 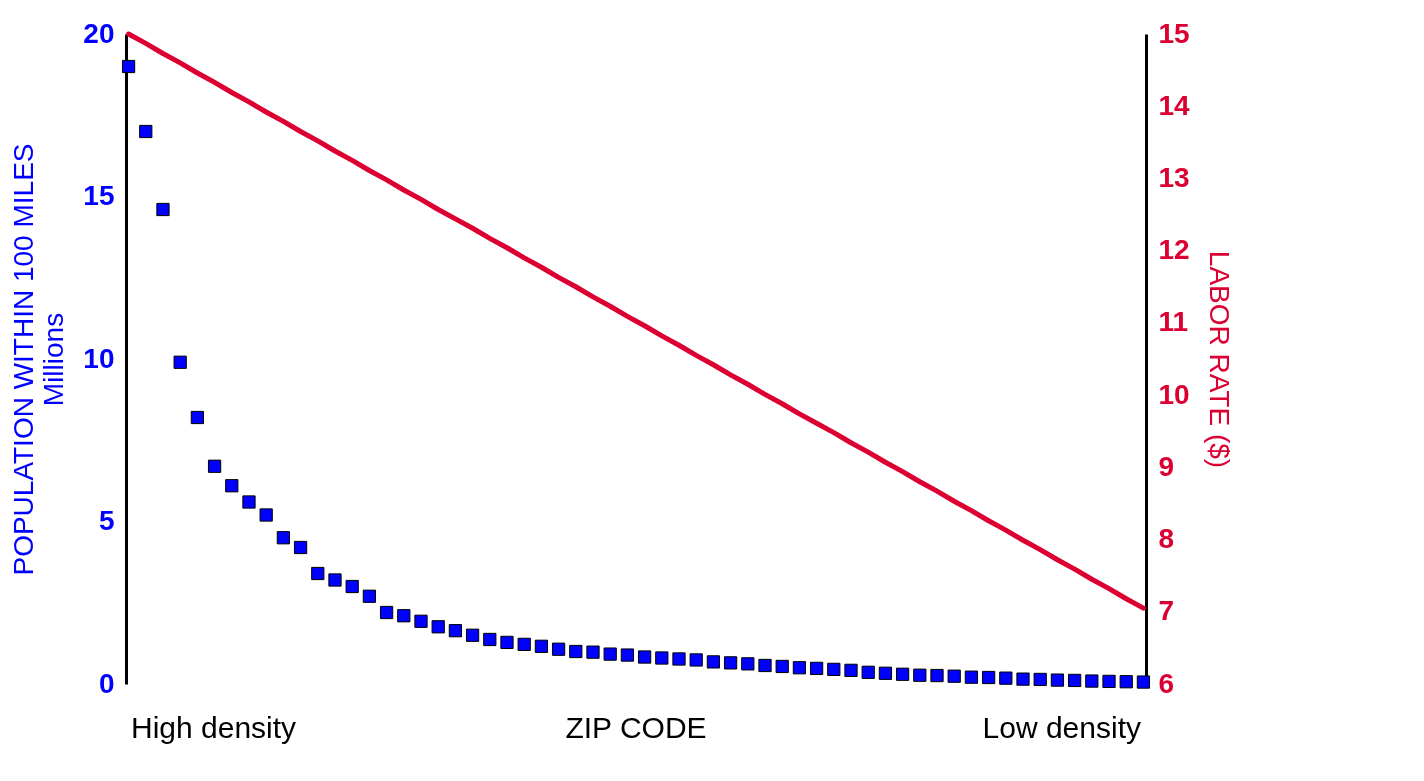 I want to click on y2-tick-label: 10, so click(x=1174, y=394).